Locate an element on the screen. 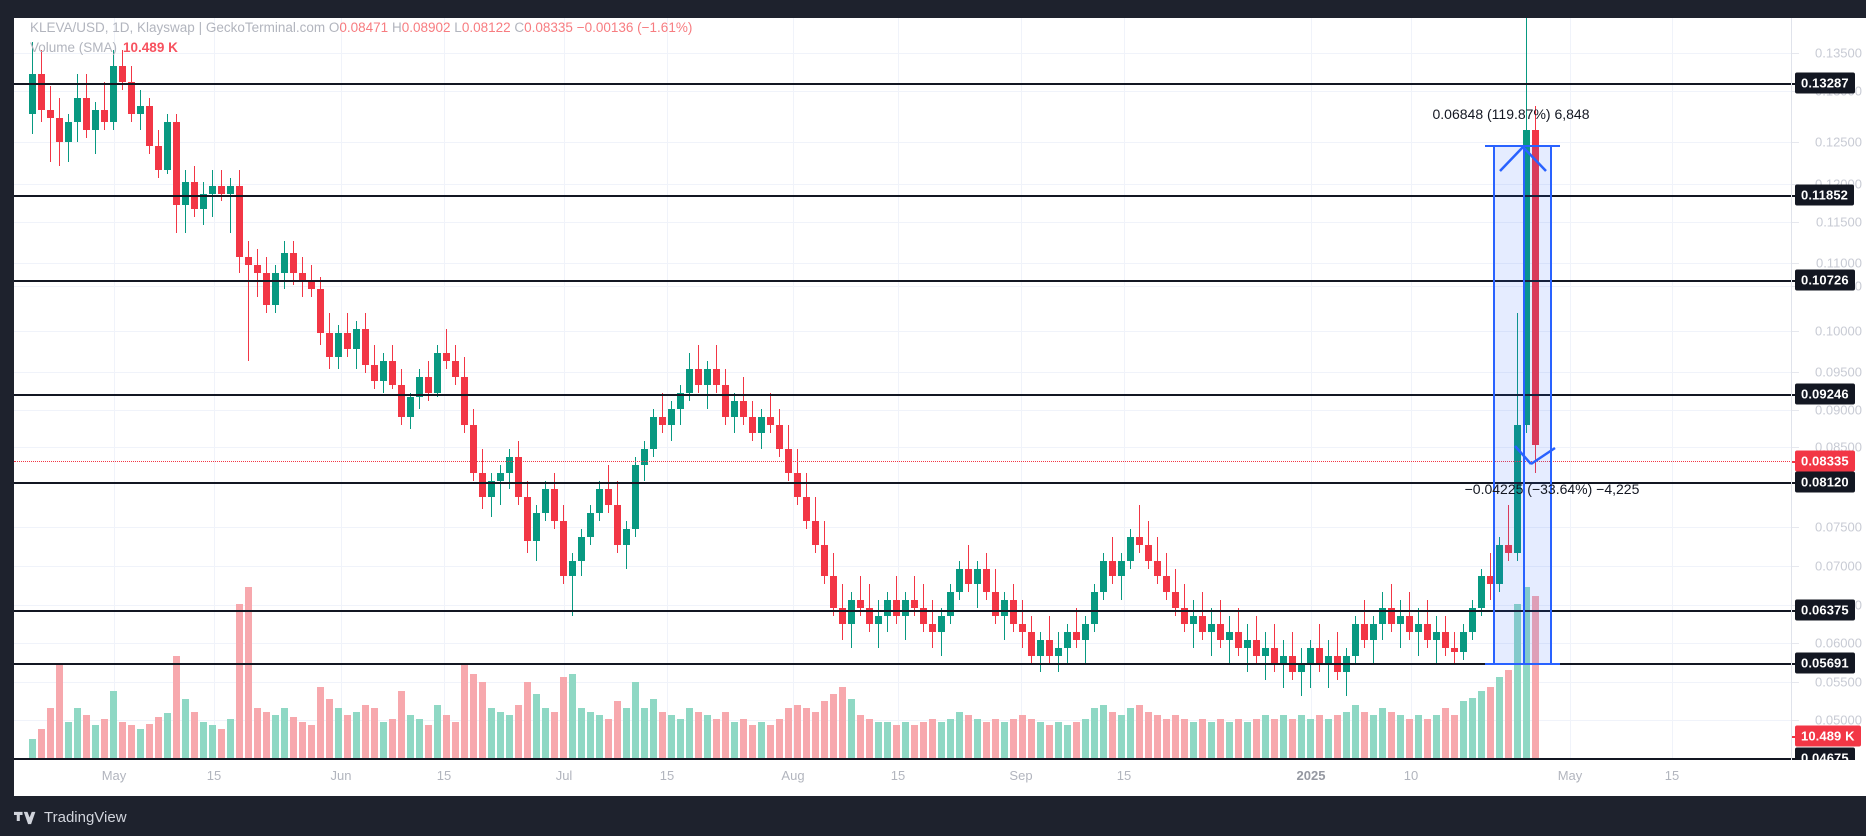  price-axis-badge: 0.04675 is located at coordinates (1825, 753).